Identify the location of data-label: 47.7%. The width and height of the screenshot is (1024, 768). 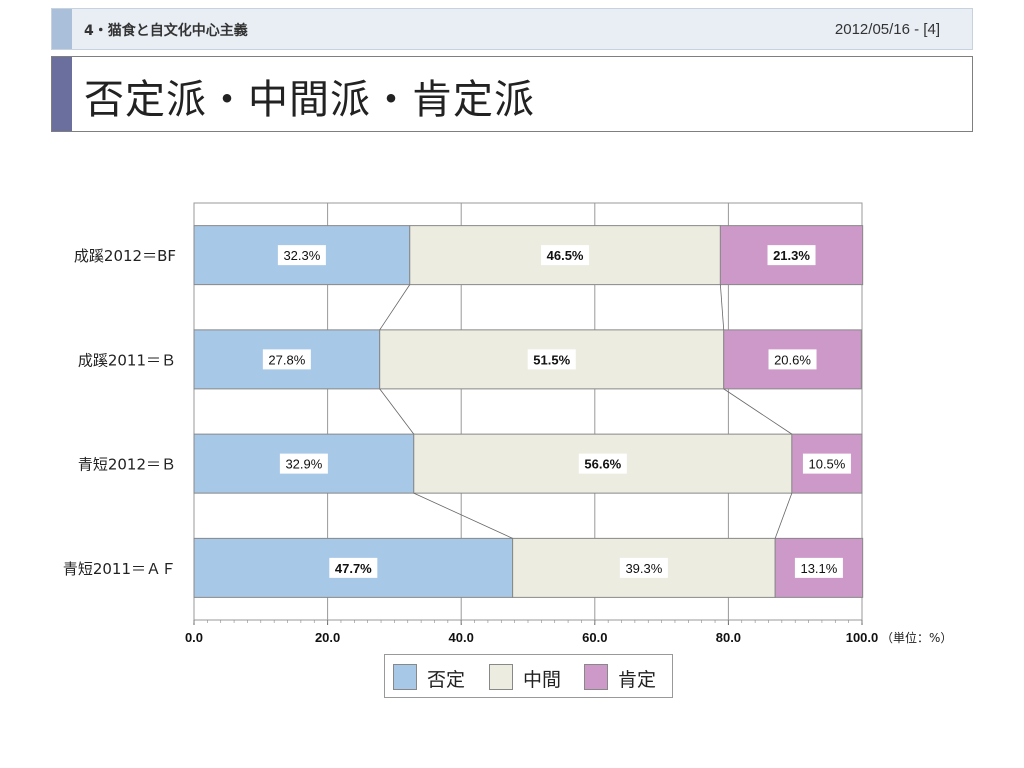
(353, 568).